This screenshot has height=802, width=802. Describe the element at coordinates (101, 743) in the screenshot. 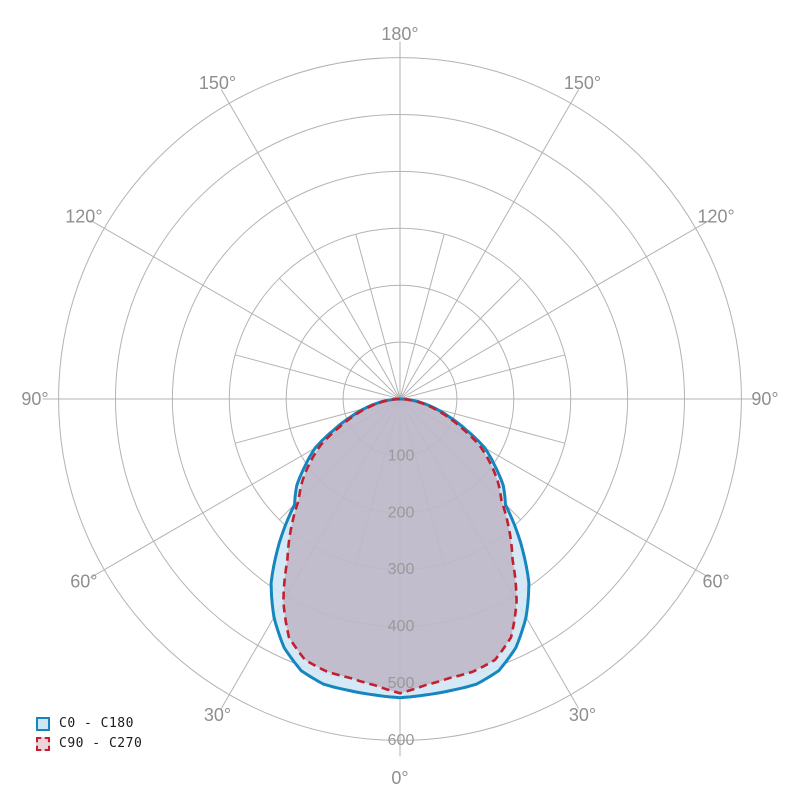

I see `legend-label-c90: C90 - C270` at that location.